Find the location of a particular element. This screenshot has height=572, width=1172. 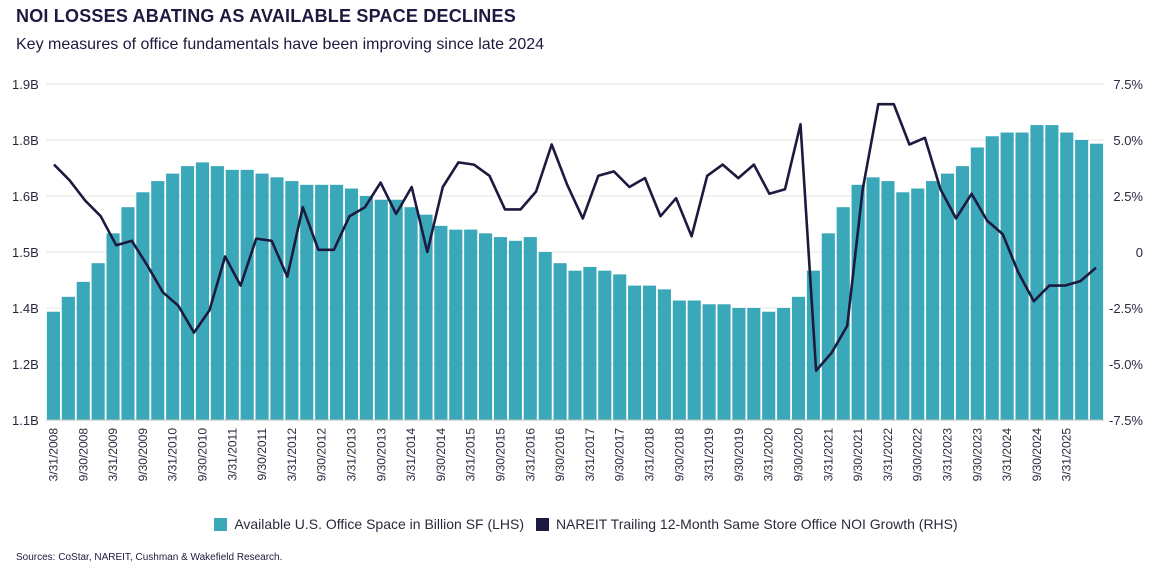

x-tick-label: 3/31/2014 is located at coordinates (411, 455).